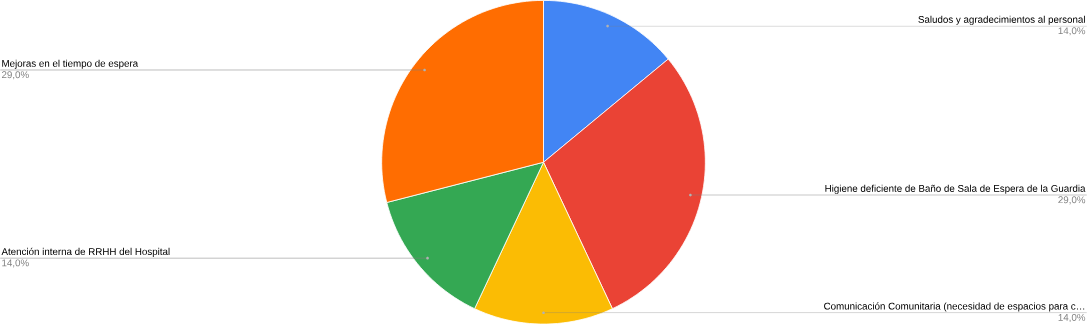  I want to click on slice-label: Atención interna de RRHH del Hospital, so click(85, 252).